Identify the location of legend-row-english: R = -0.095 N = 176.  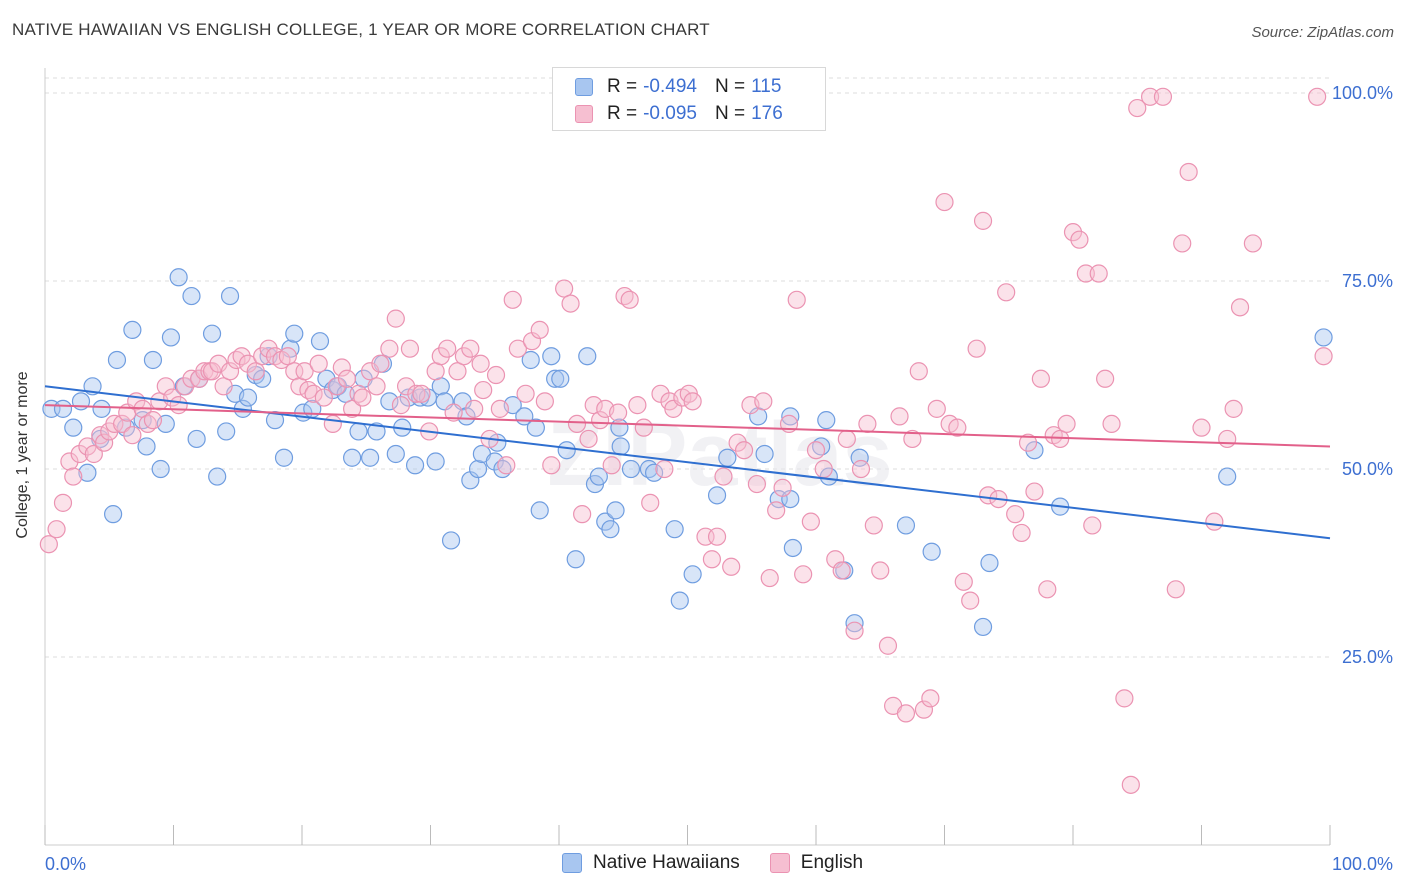
(682, 114).